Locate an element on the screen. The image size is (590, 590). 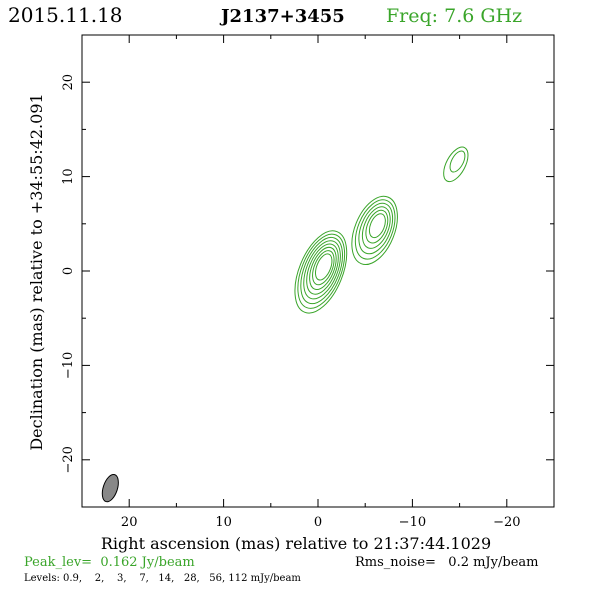
source-name: J2137+3455 is located at coordinates (282, 16).